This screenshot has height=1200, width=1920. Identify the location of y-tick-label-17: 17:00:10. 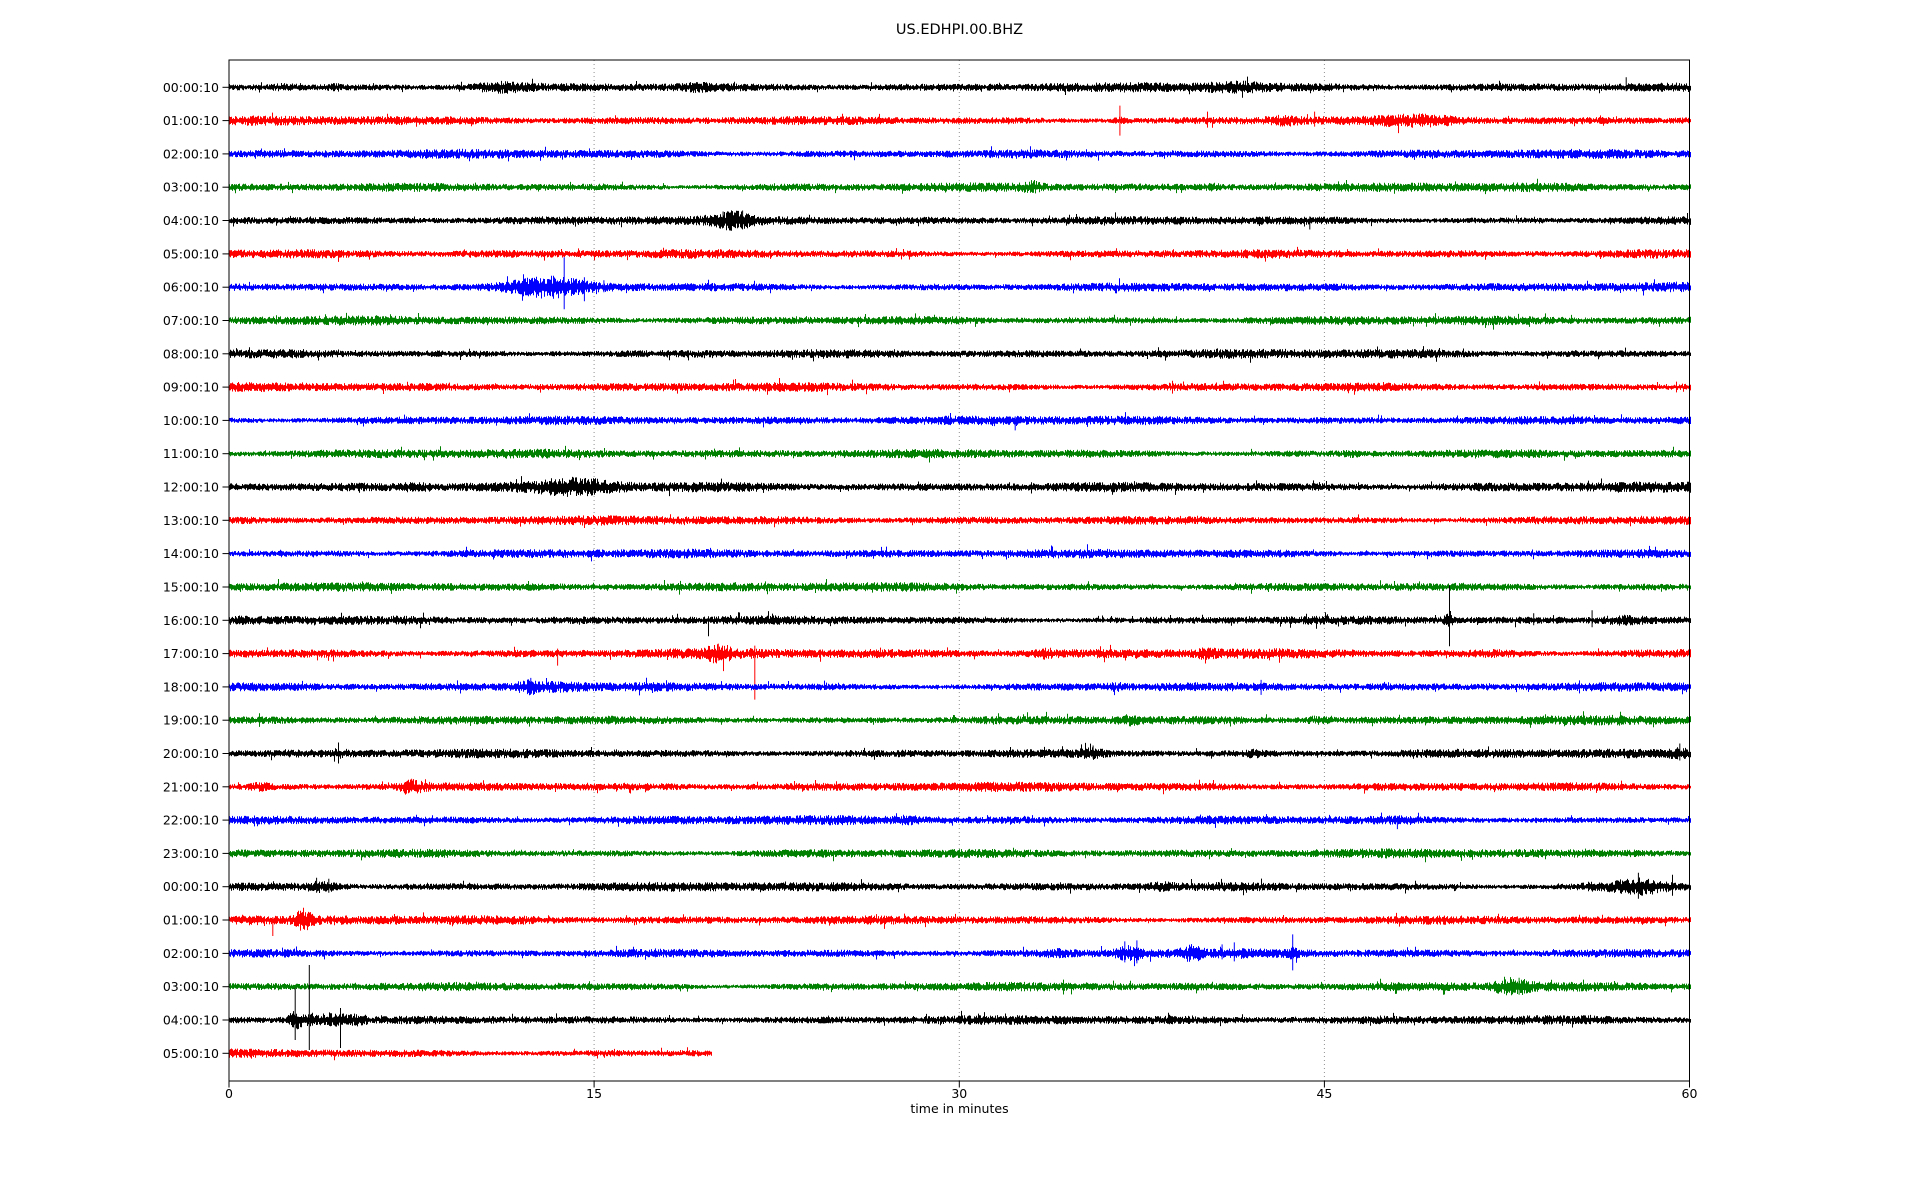
(191, 653).